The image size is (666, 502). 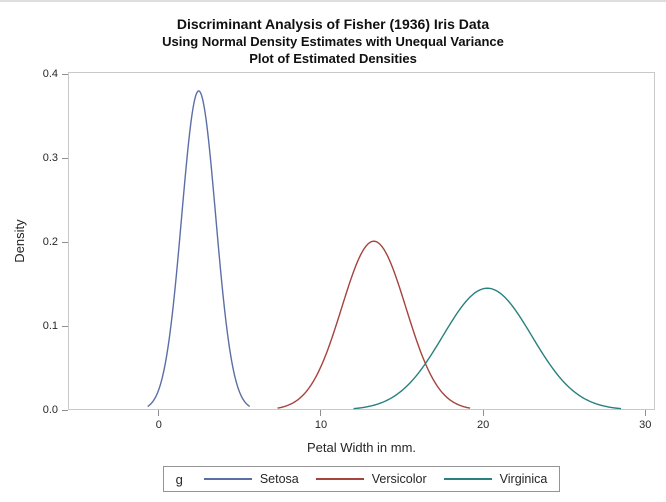 I want to click on y-tick-label: 0.1, so click(x=50, y=325).